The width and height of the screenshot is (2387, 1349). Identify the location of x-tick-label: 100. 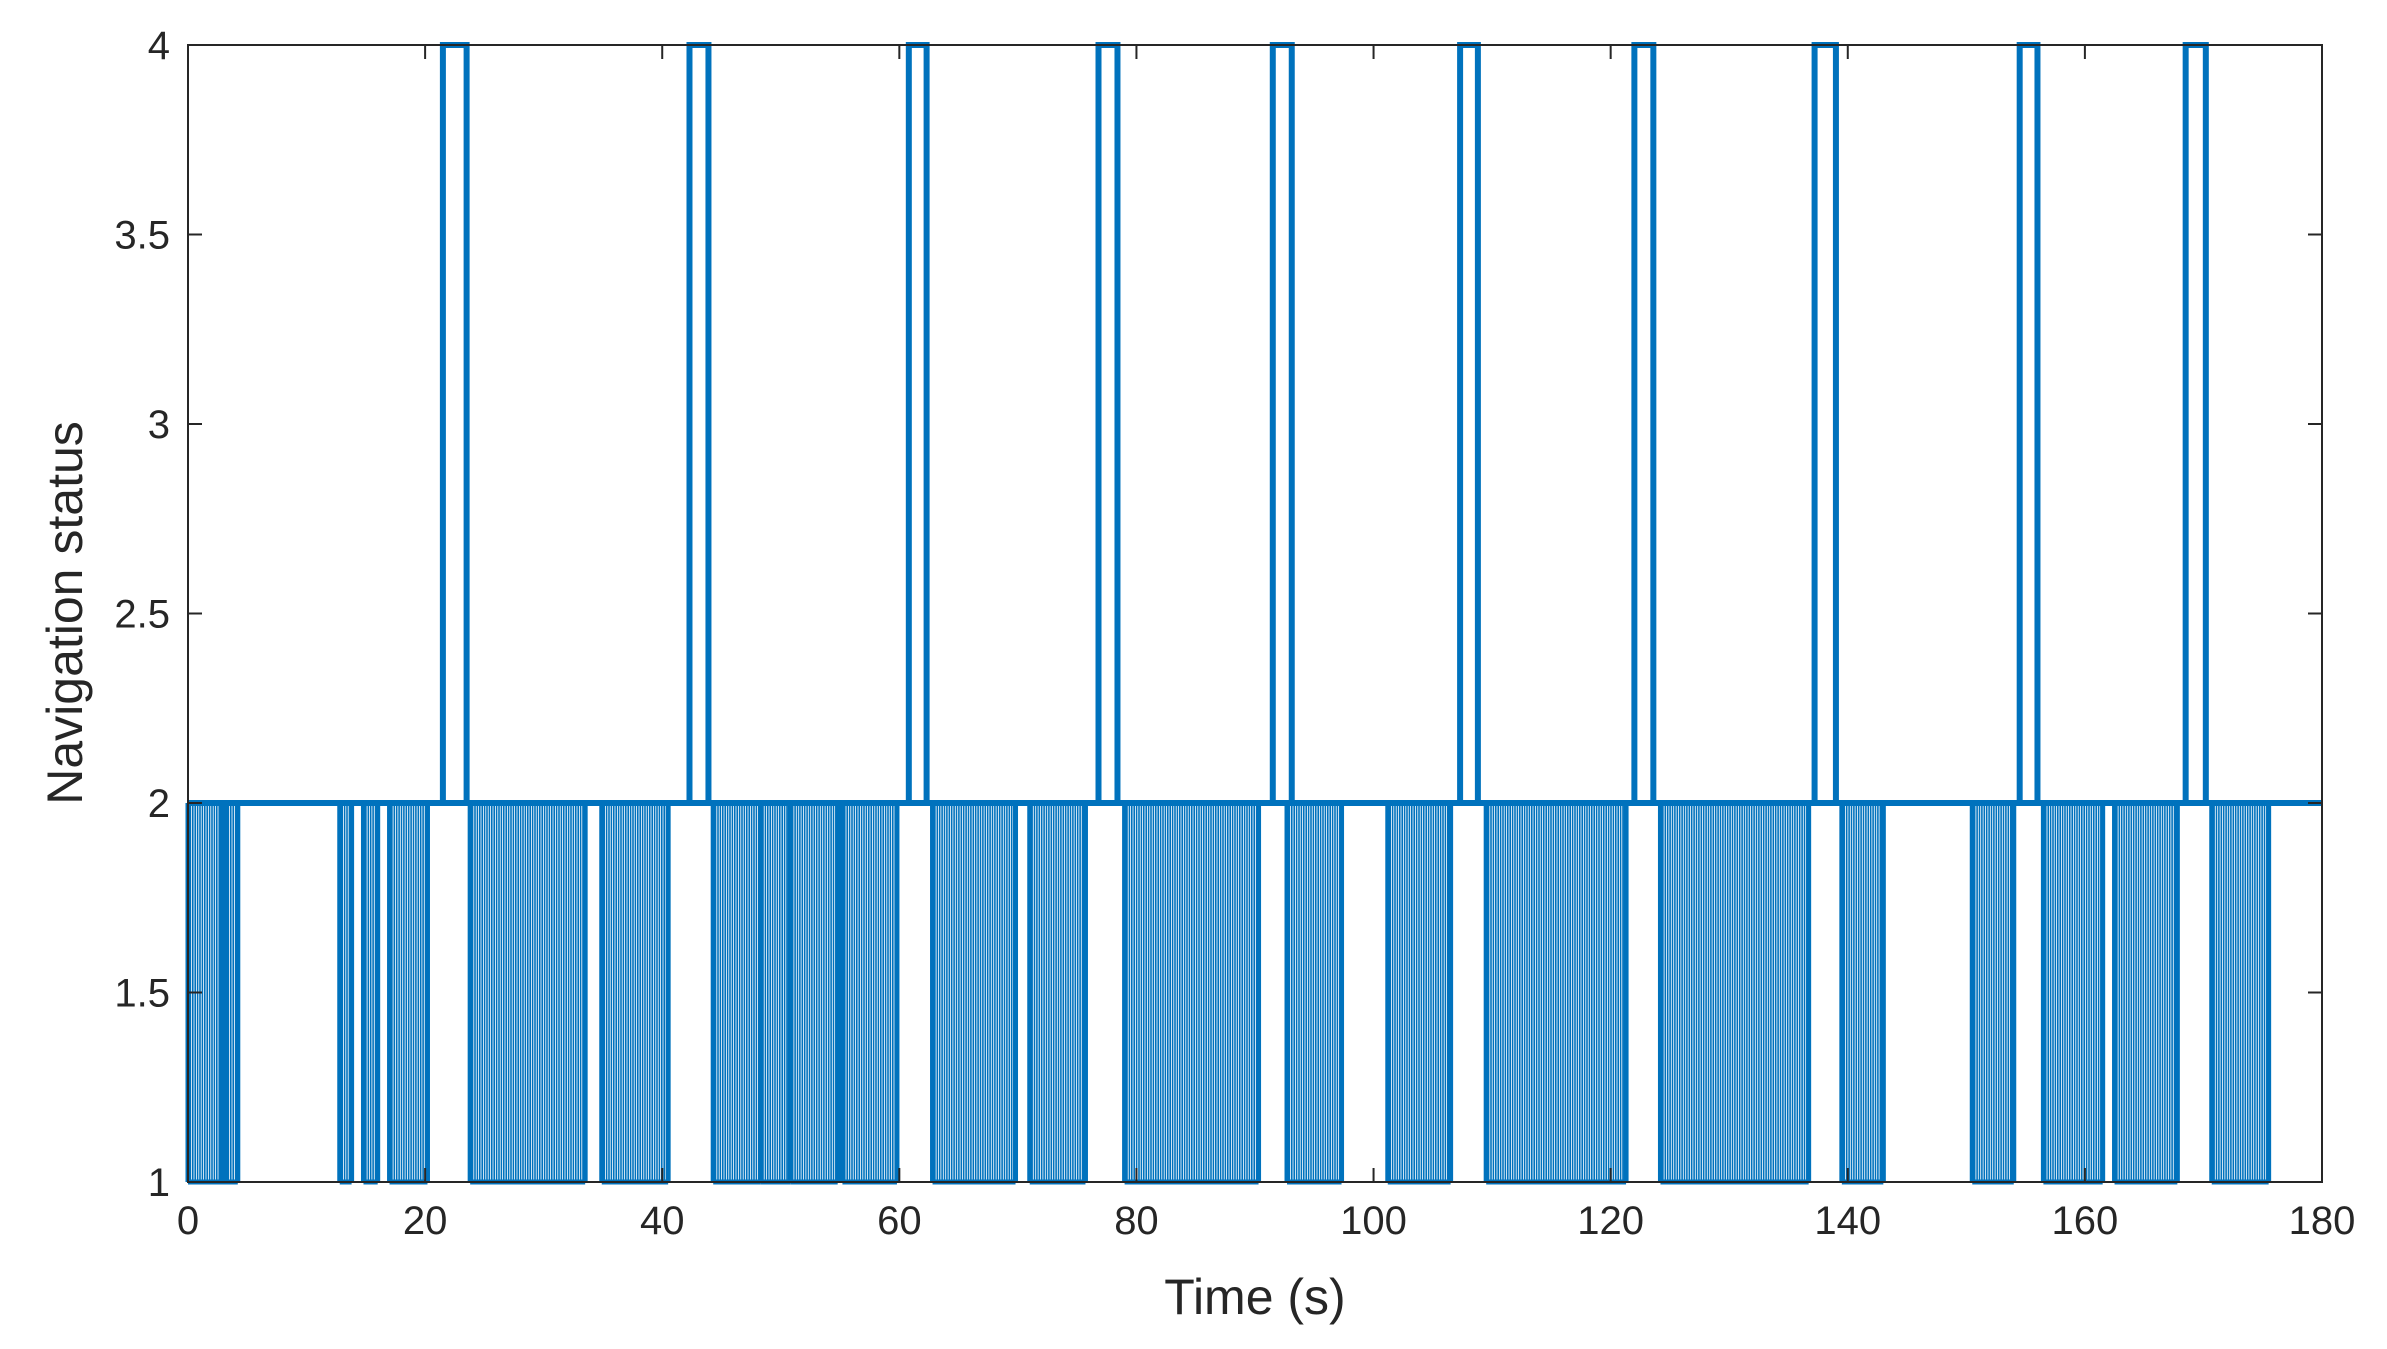
(1373, 1221).